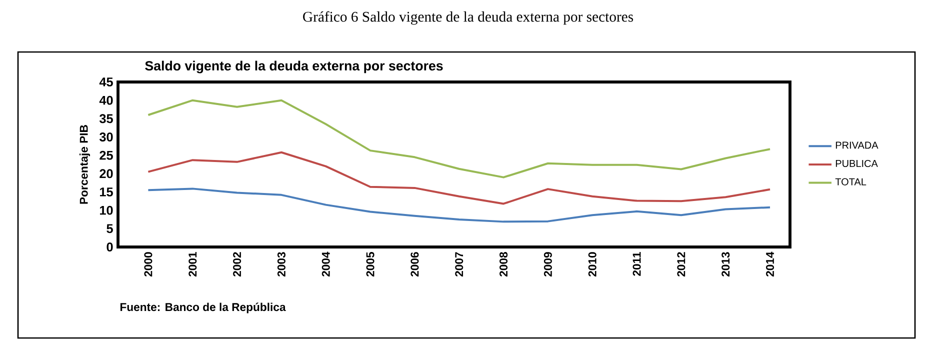 This screenshot has width=936, height=348. What do you see at coordinates (468, 18) in the screenshot?
I see `chart-title: Gráfico 6 Saldo vigente de la deuda externa por sectores` at bounding box center [468, 18].